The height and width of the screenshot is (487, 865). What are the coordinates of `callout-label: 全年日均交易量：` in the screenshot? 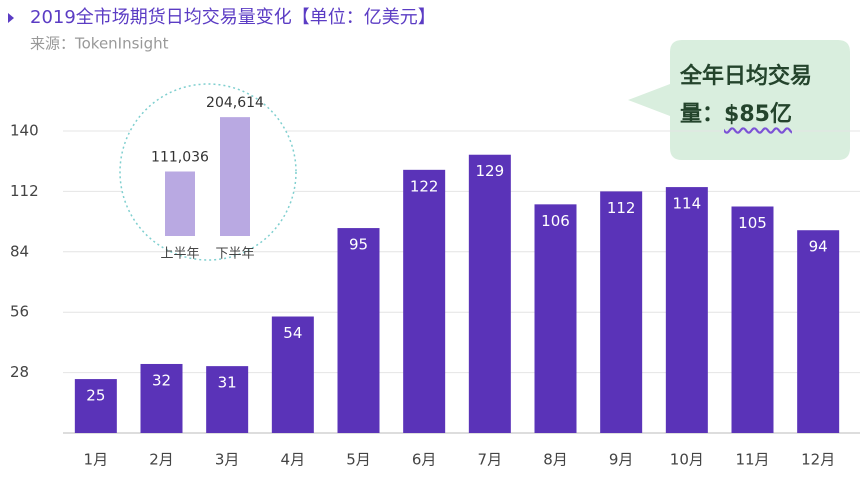 It's located at (746, 95).